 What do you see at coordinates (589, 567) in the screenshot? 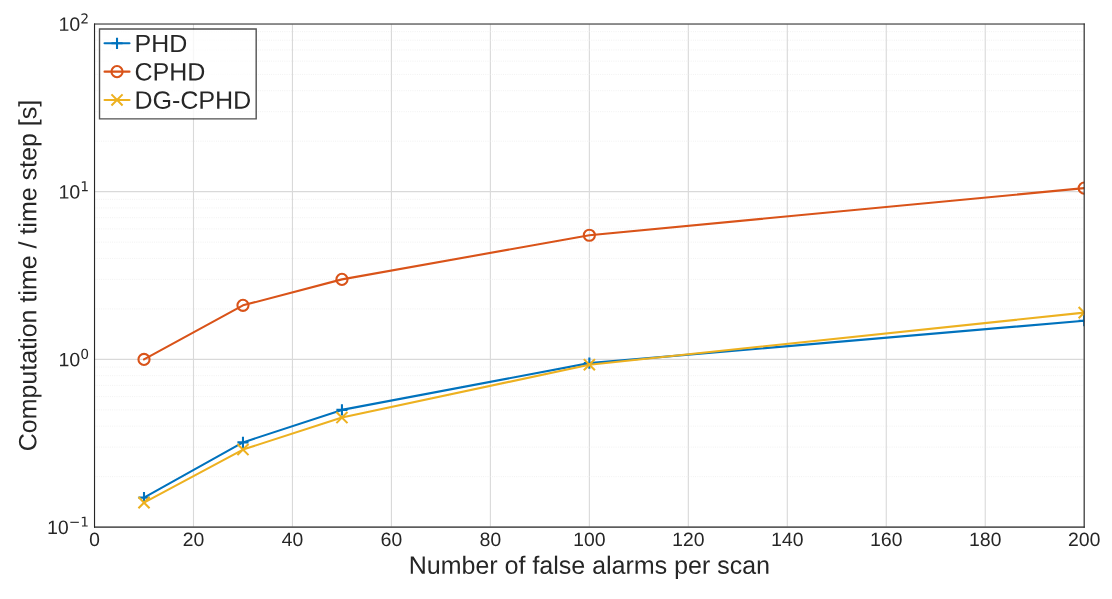
I see `x-axis-title: Number of false alarms per scan` at bounding box center [589, 567].